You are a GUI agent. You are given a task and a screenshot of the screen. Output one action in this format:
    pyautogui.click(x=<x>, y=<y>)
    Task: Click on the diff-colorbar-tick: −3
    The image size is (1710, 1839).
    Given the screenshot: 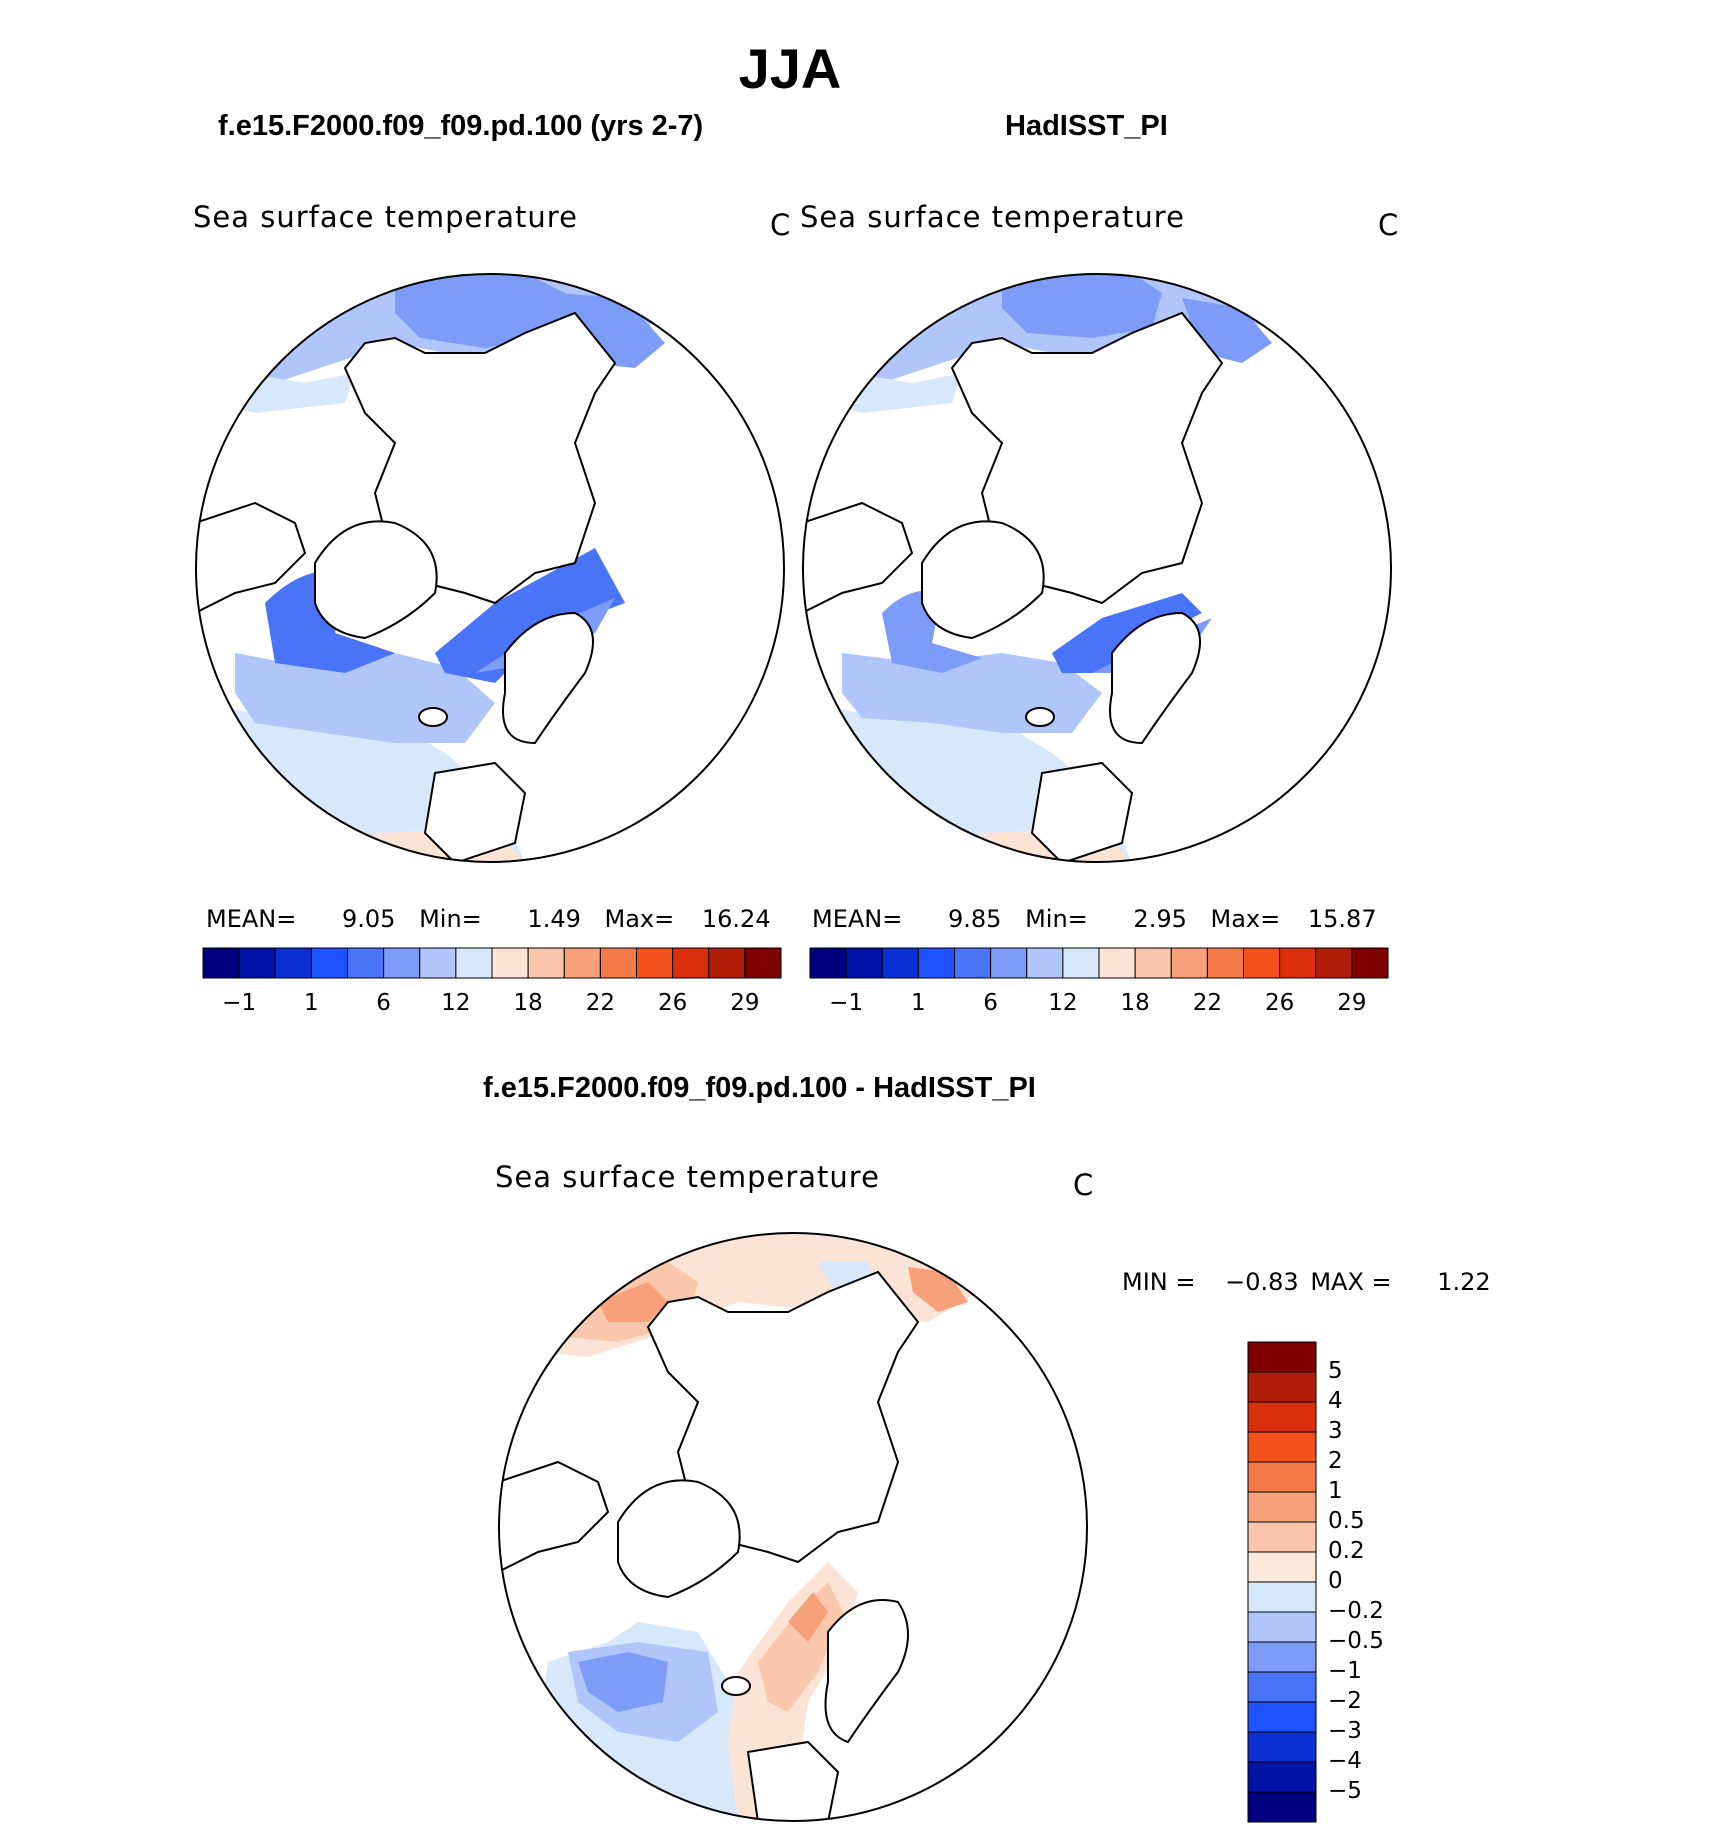 What is the action you would take?
    pyautogui.click(x=1345, y=1731)
    